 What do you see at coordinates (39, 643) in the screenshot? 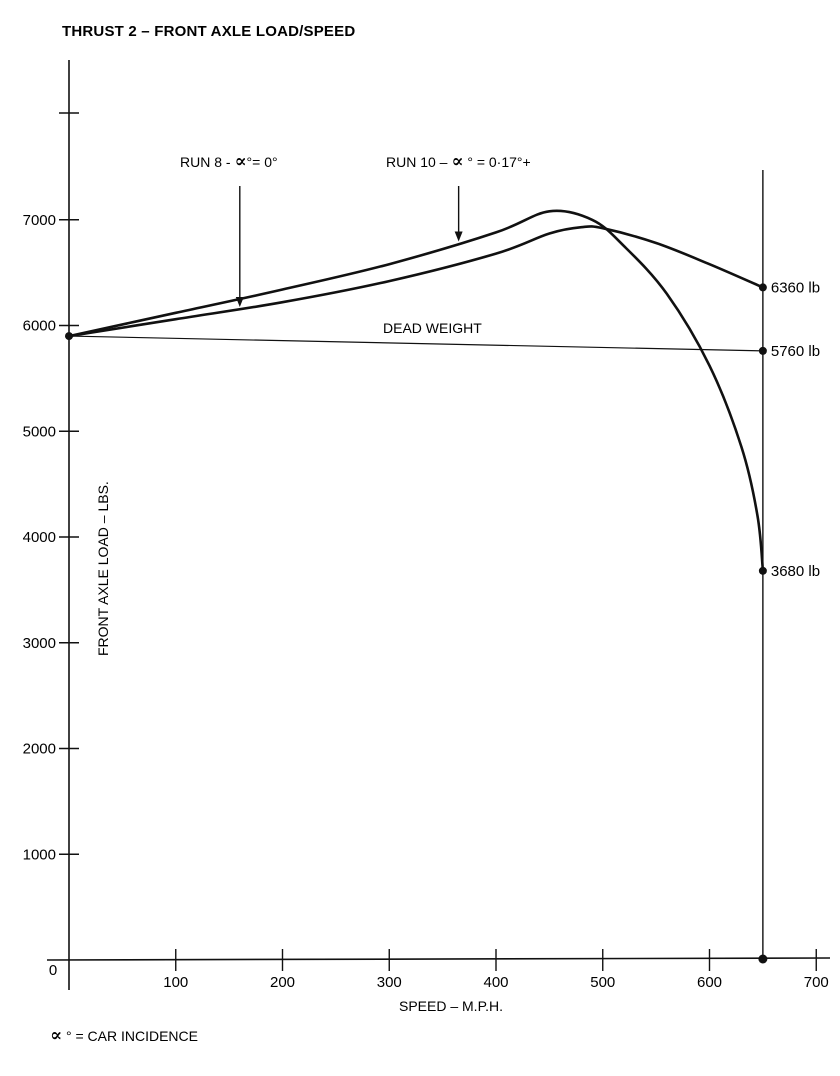
I see `y-tick-label: 3000` at bounding box center [39, 643].